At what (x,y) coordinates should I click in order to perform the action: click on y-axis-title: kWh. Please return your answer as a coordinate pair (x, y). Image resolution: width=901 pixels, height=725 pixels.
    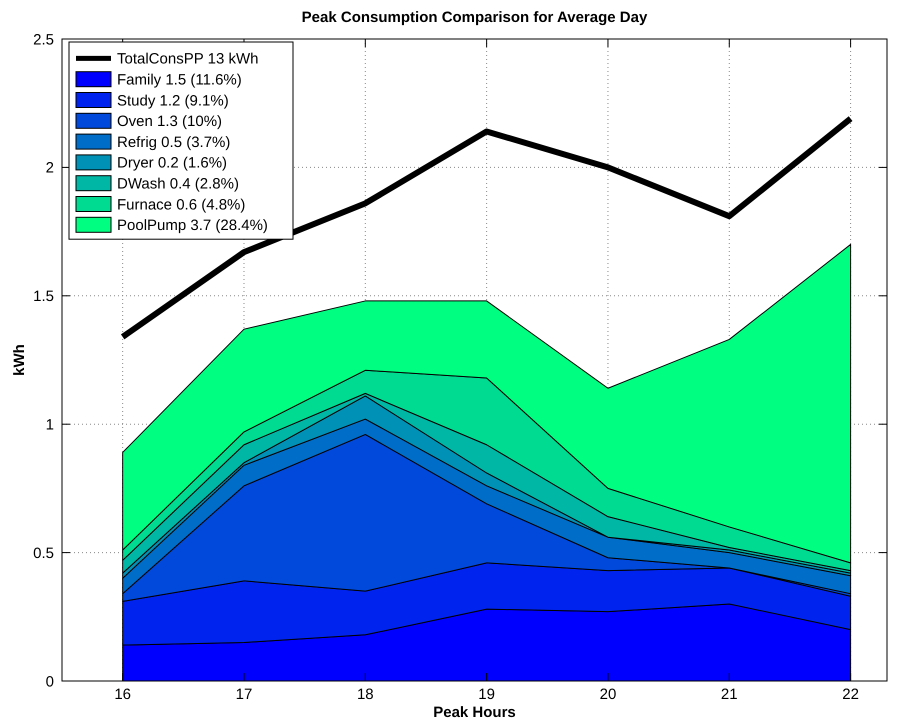
    Looking at the image, I should click on (19, 360).